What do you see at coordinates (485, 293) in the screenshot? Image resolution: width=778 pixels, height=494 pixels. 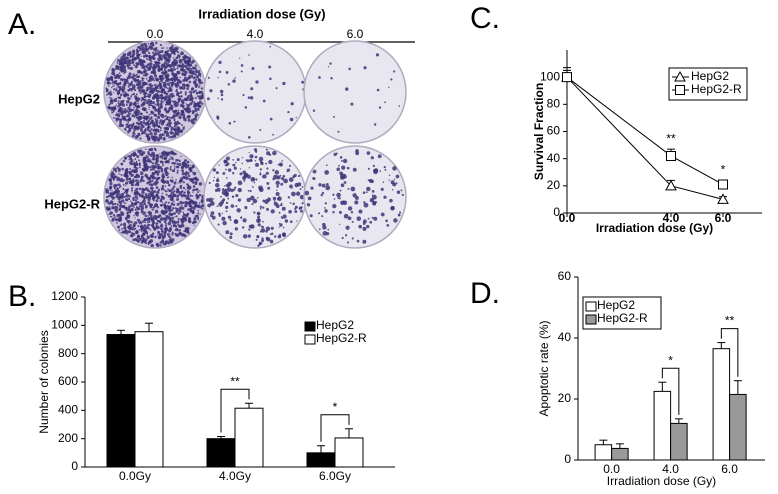 I see `panel-label: D.` at bounding box center [485, 293].